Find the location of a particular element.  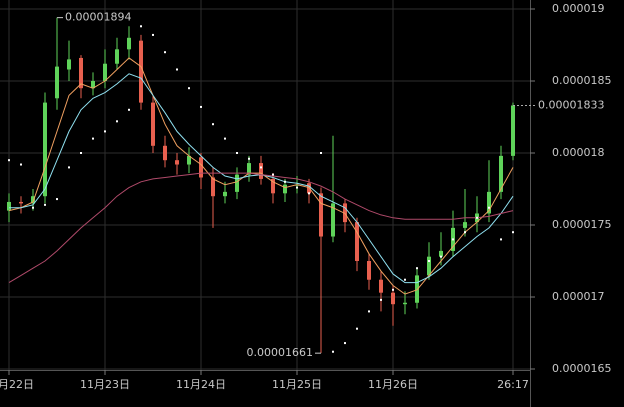

last-price-label: 0.00001833 is located at coordinates (571, 104).